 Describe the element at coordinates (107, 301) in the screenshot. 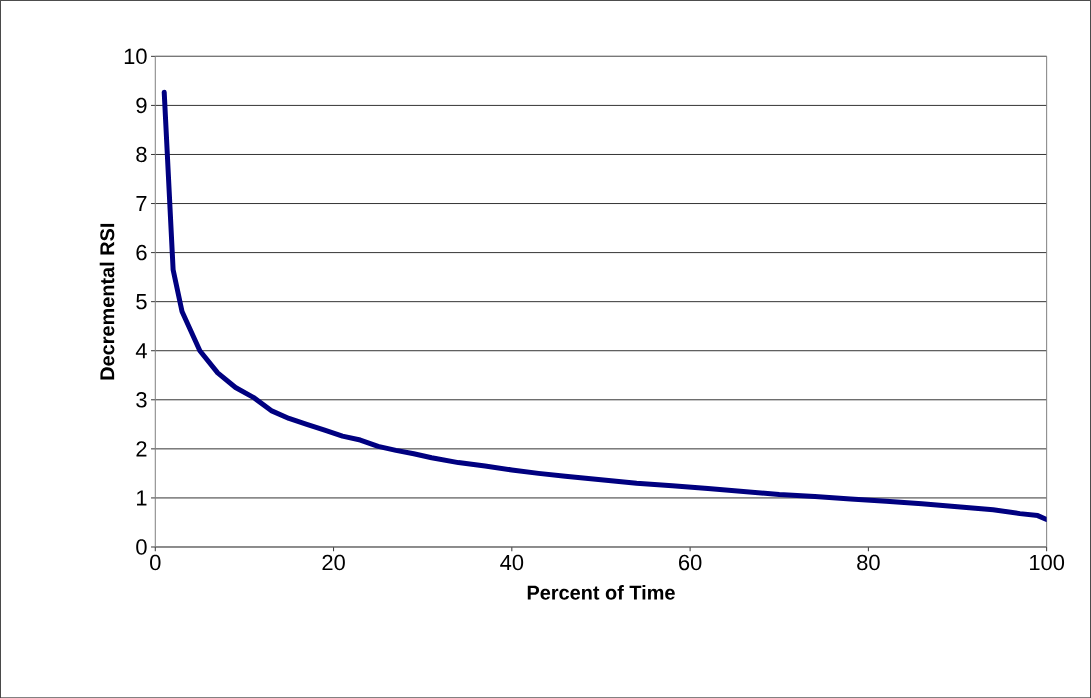

I see `y-axis-title: Decremental RSI` at that location.